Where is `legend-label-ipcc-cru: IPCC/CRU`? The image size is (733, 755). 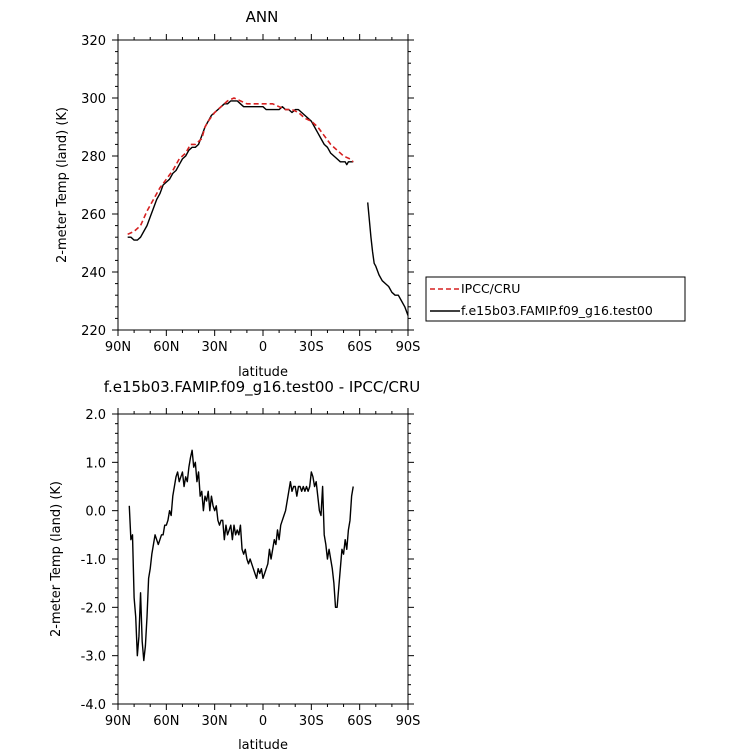
legend-label-ipcc-cru: IPCC/CRU is located at coordinates (490, 288).